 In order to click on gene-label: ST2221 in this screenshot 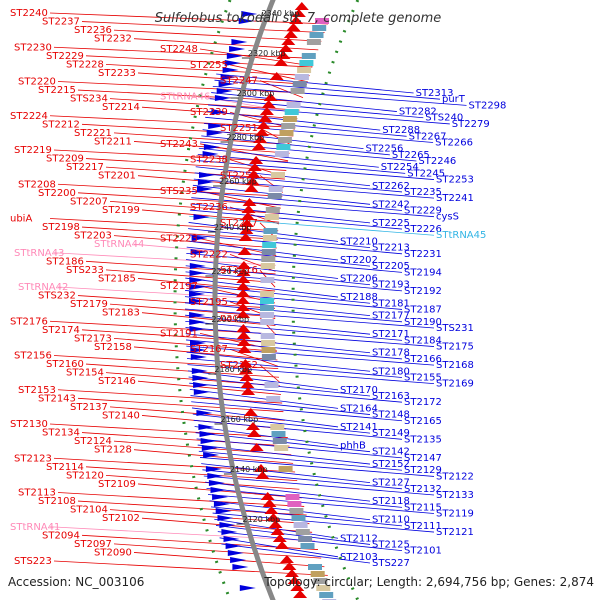, I will do `click(93, 133)`.